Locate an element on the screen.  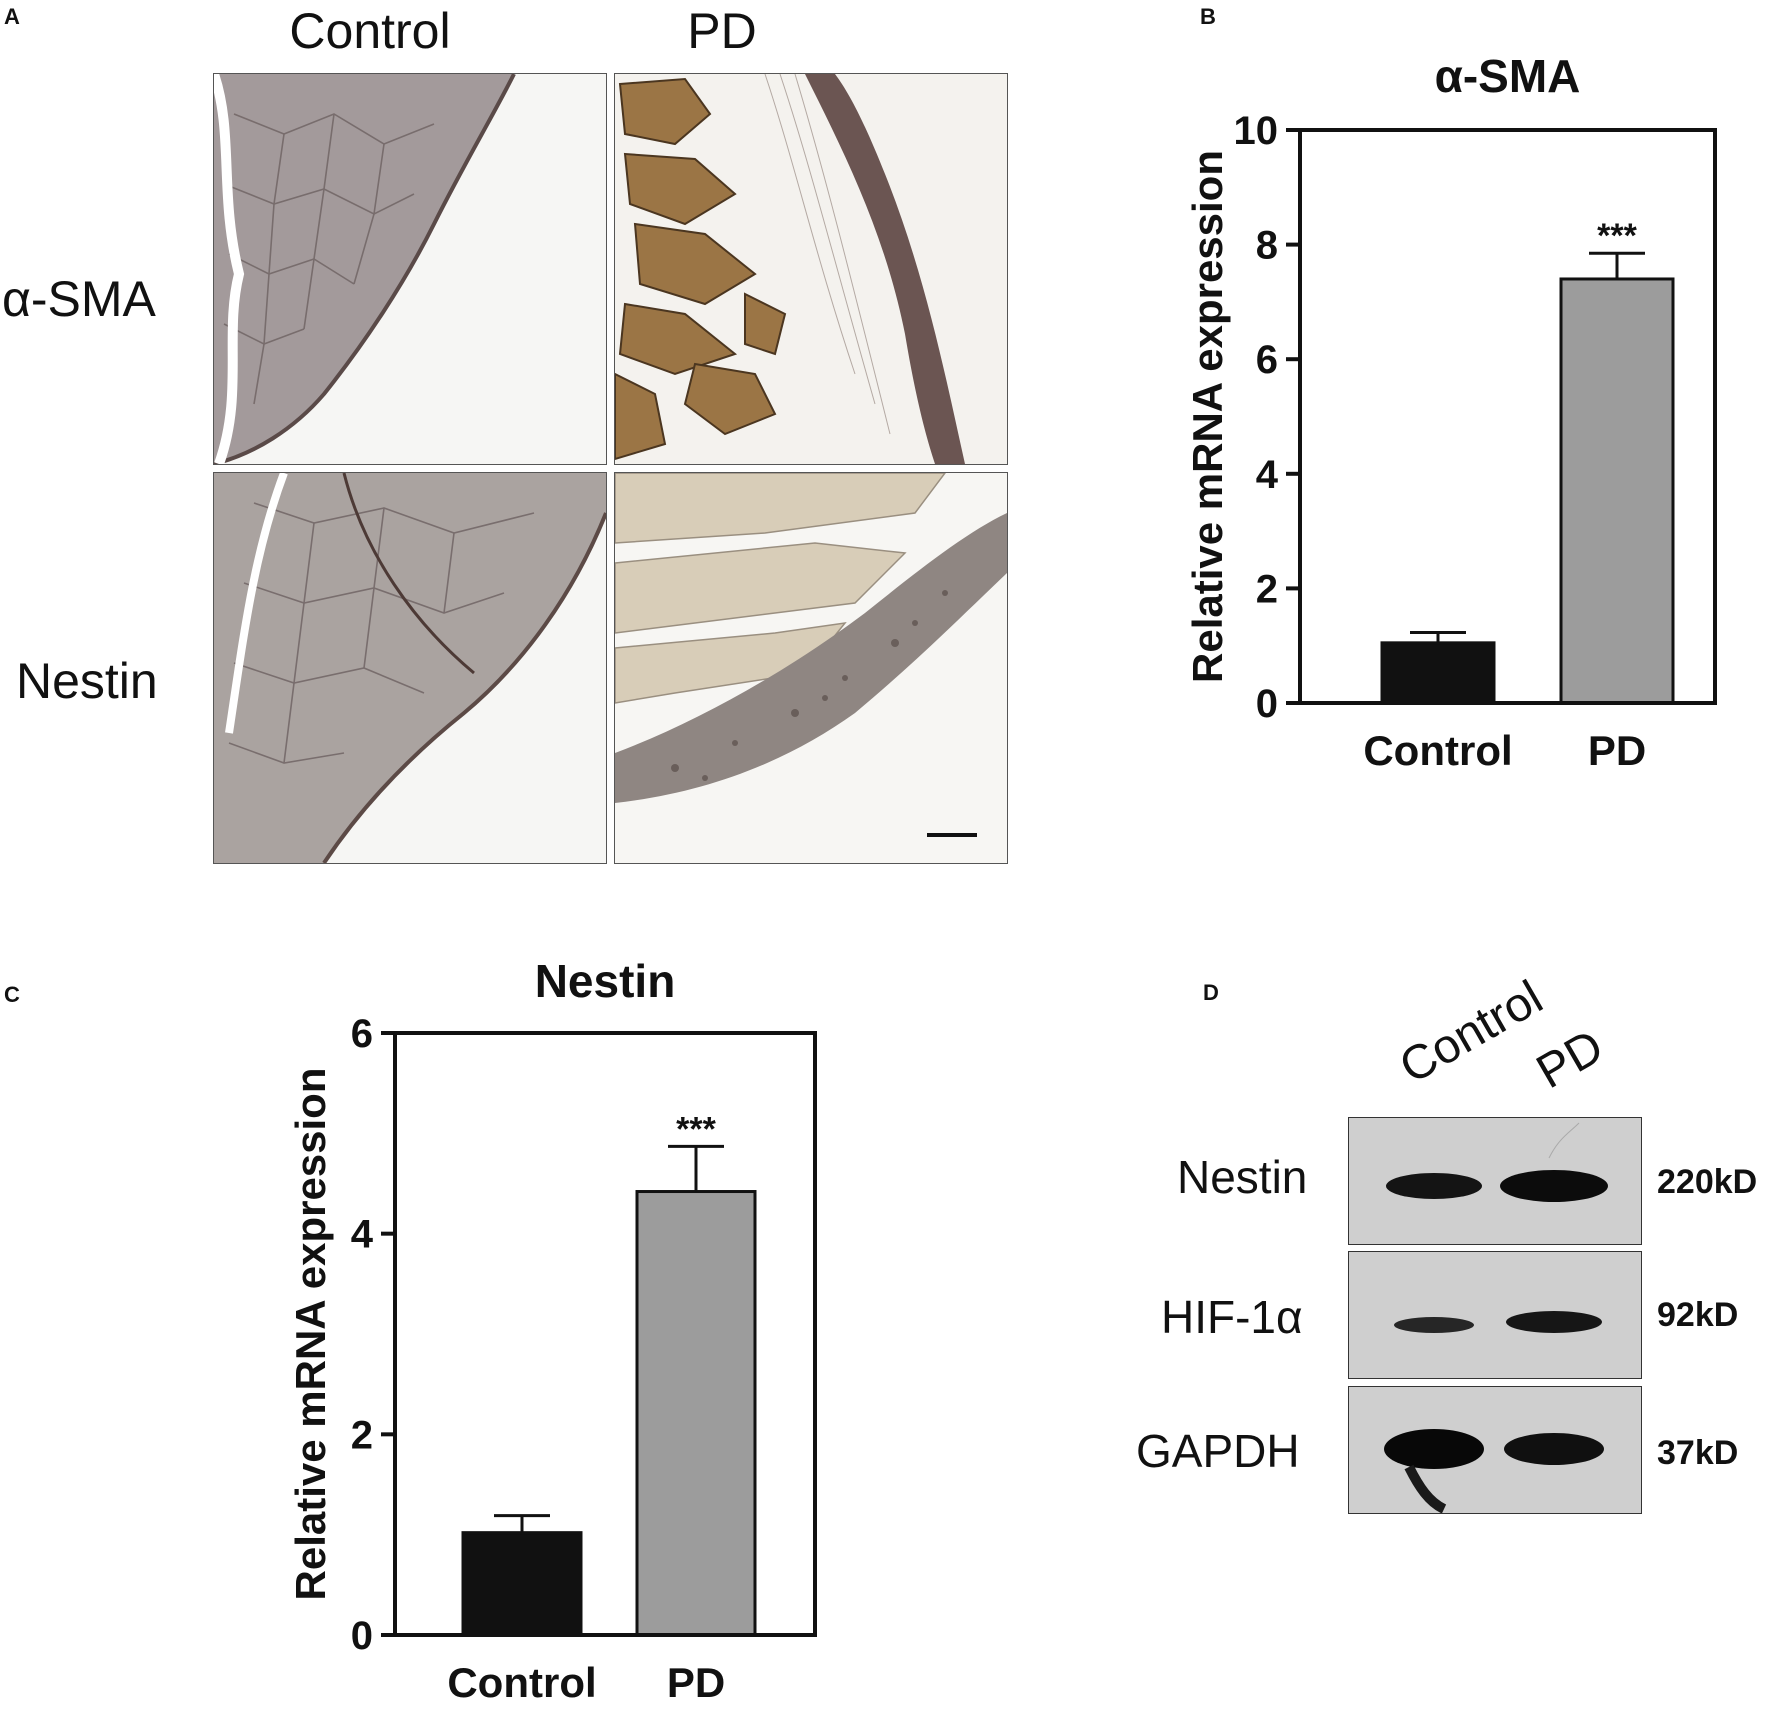
row-label-nestin: Nestin is located at coordinates (87, 681).